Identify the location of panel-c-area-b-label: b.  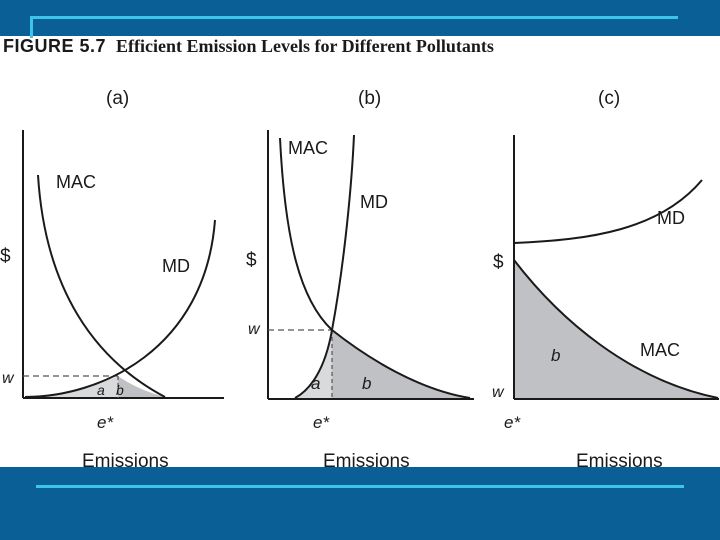
(555, 355).